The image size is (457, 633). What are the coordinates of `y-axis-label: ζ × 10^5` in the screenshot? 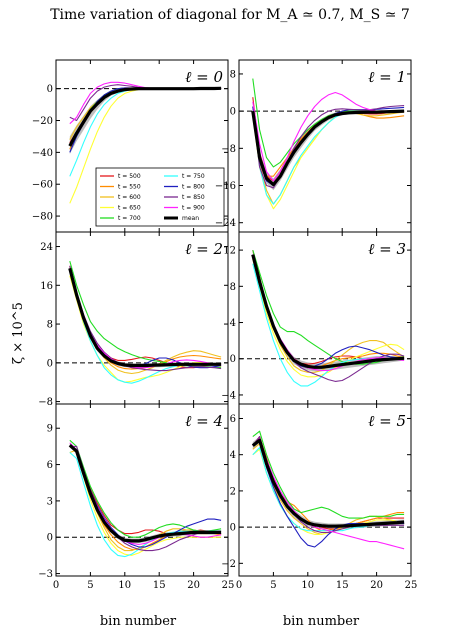 It's located at (18, 333).